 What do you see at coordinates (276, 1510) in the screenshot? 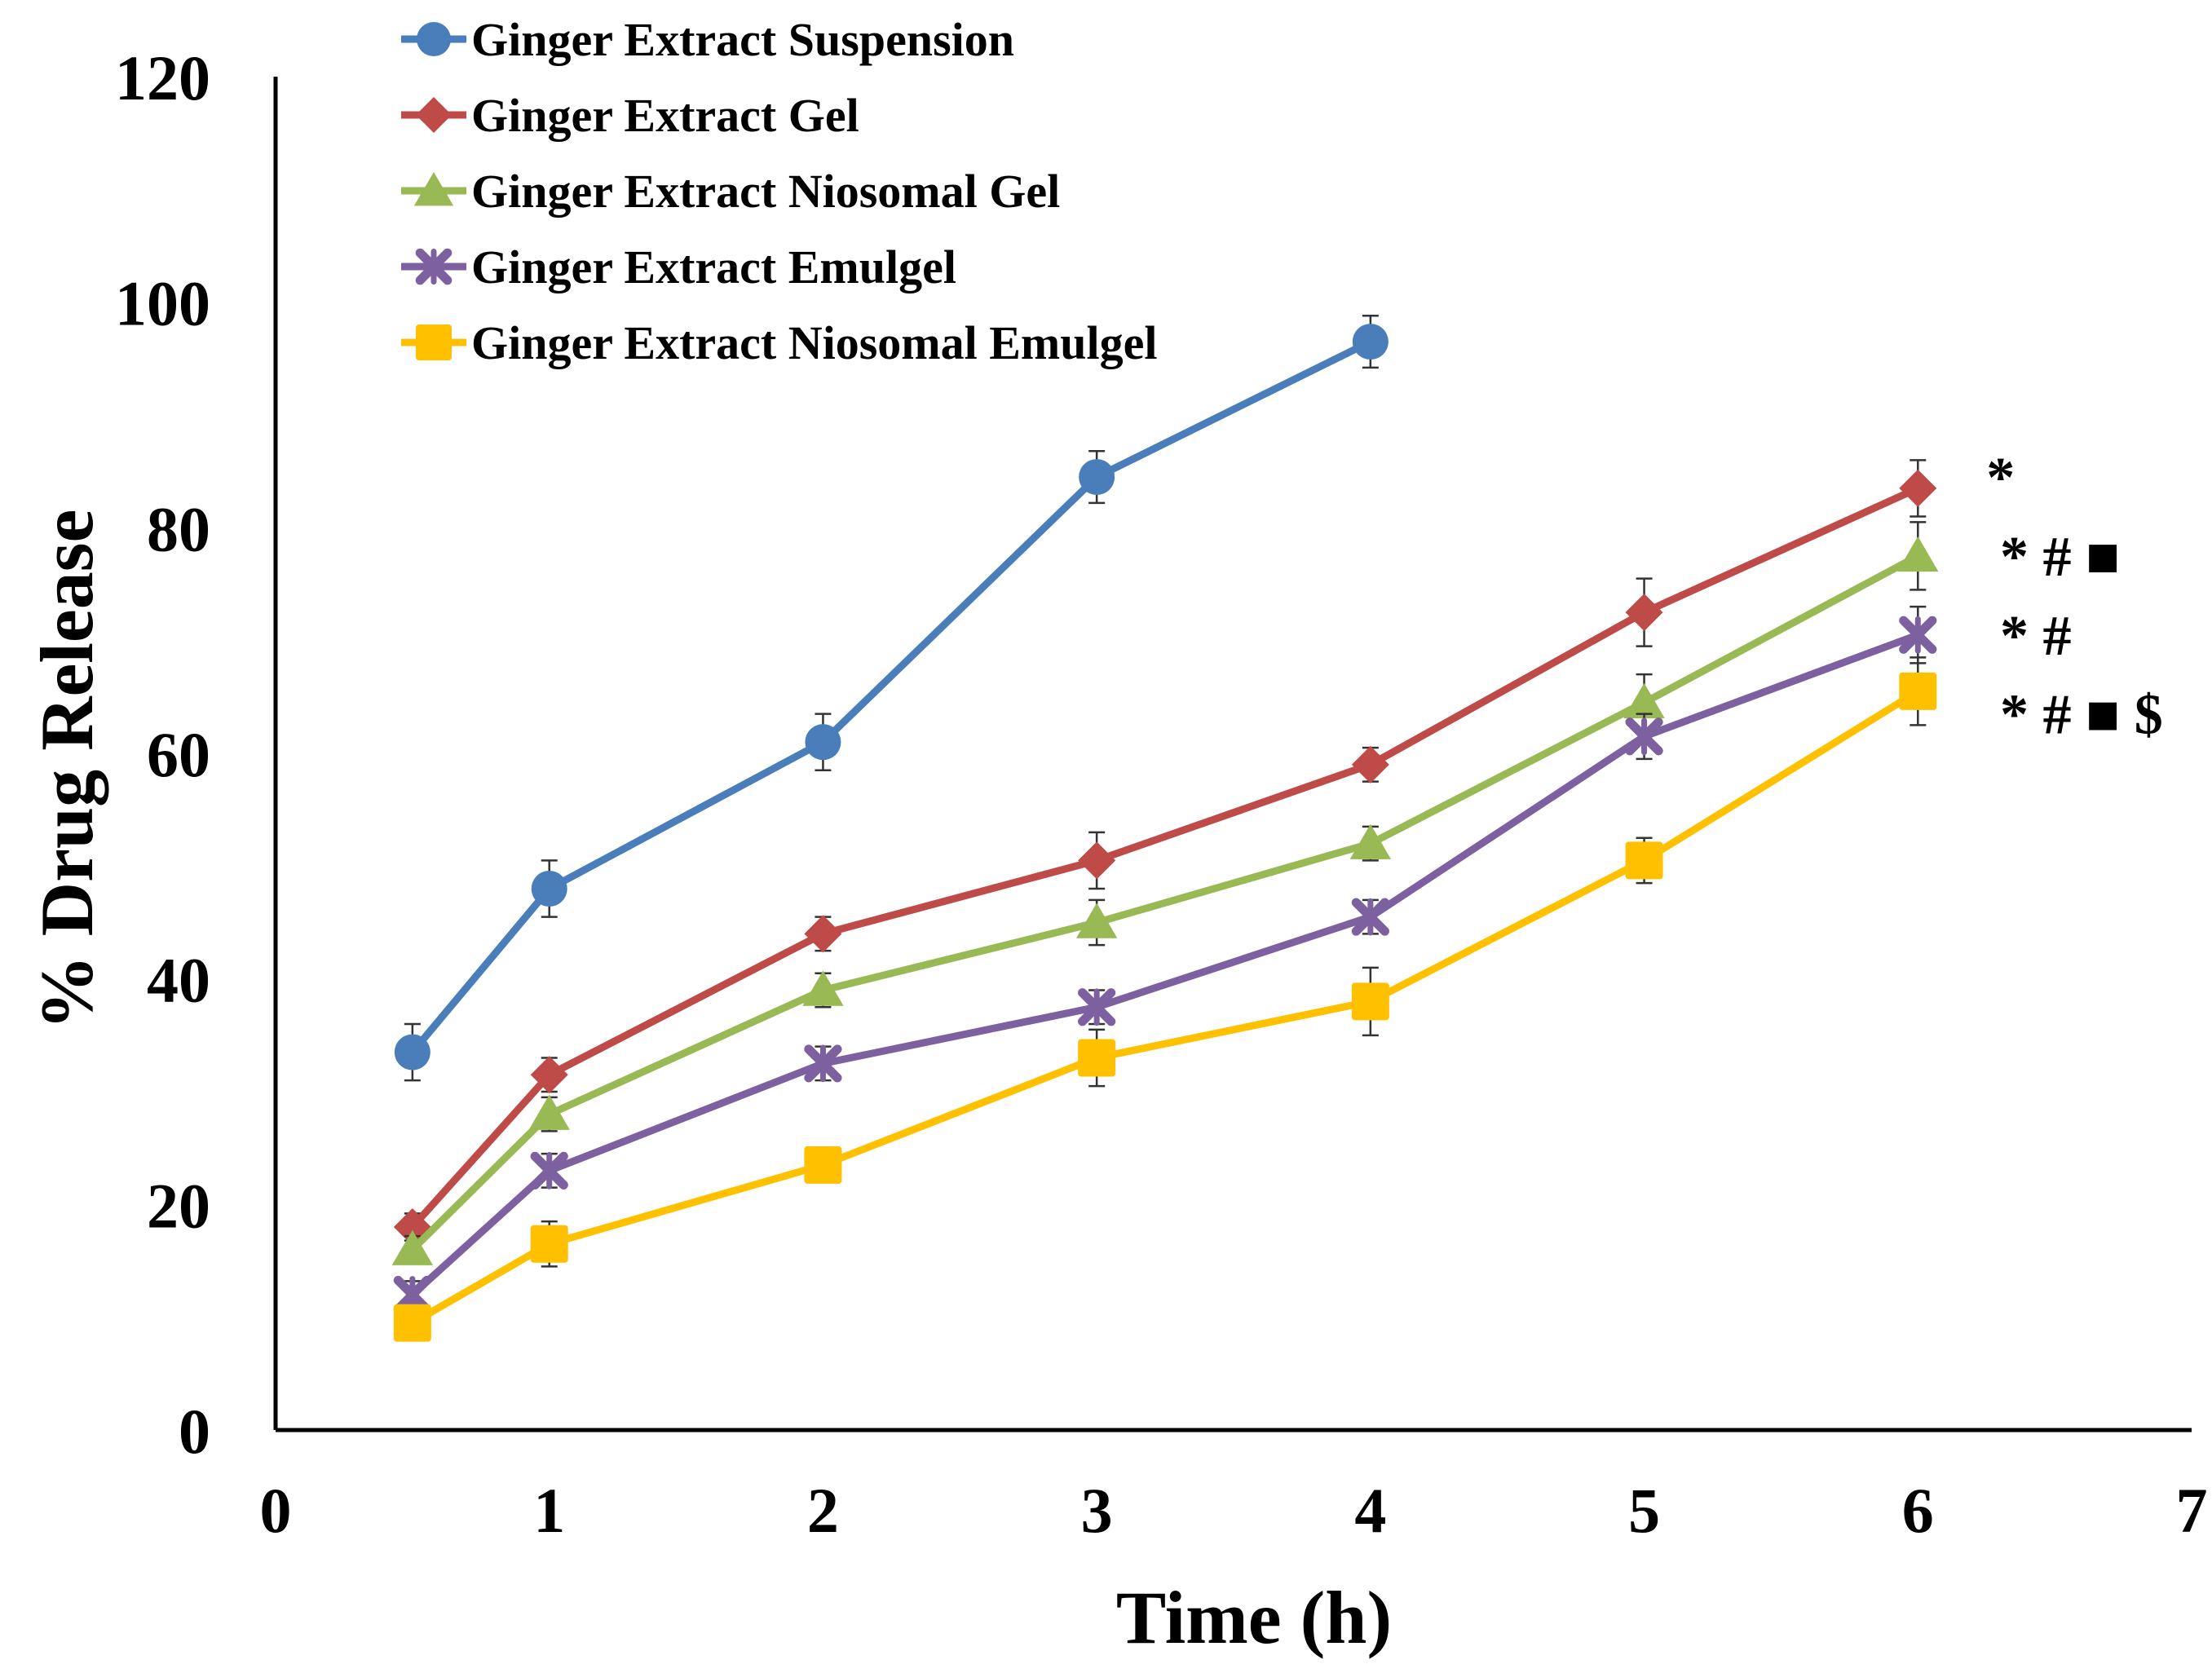
I see `x-tick-label: 0` at bounding box center [276, 1510].